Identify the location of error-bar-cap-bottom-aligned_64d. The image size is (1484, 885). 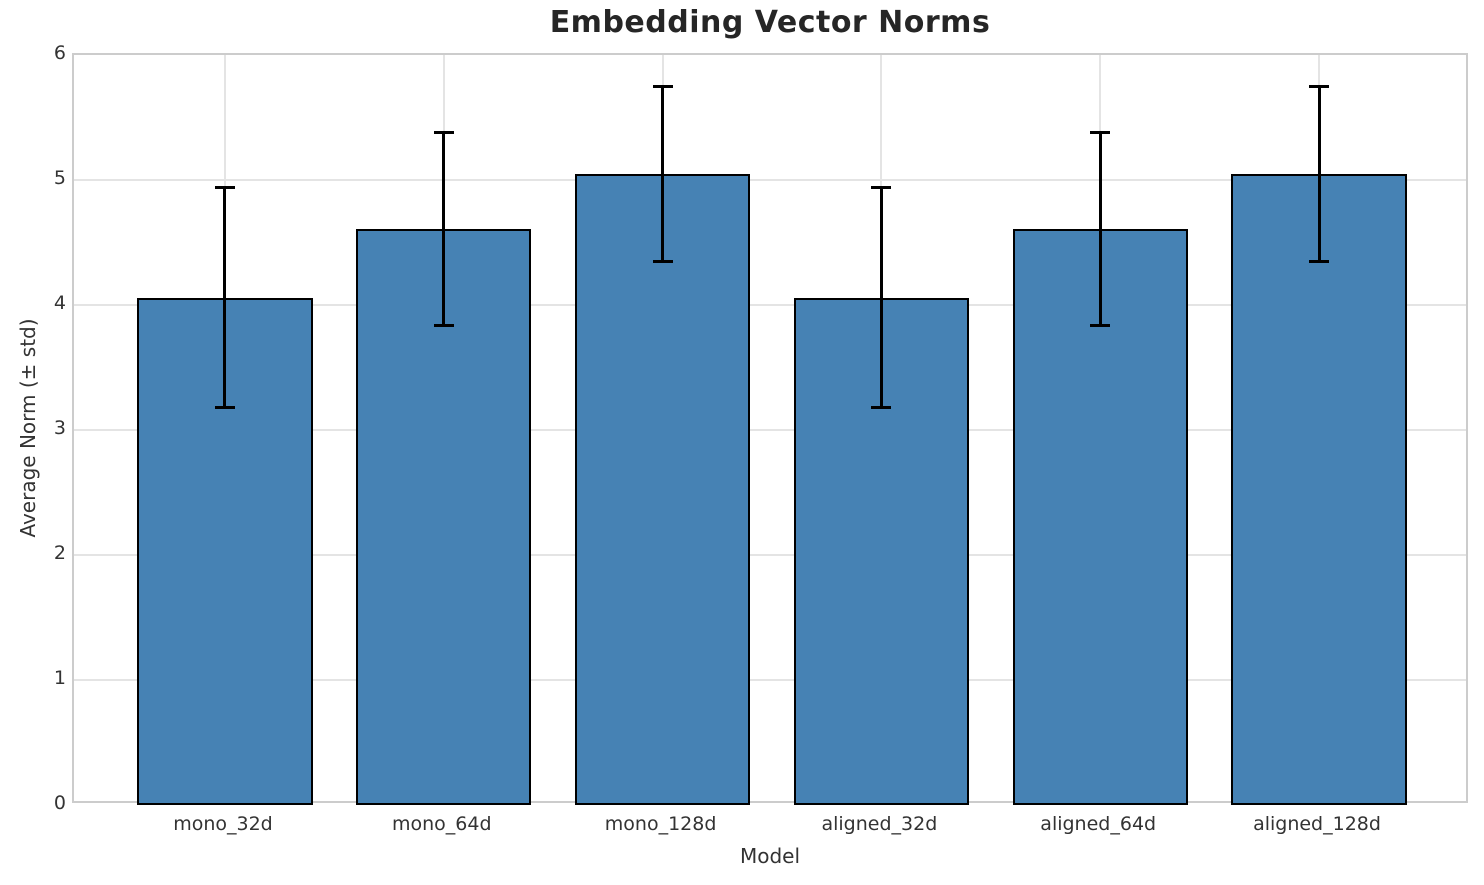
(1100, 325).